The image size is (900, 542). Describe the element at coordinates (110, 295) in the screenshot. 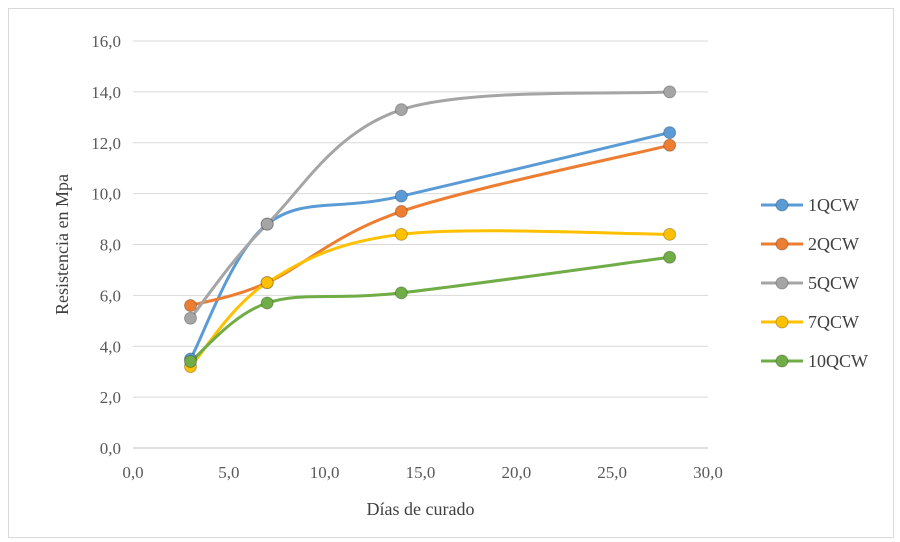

I see `y-tick-label: 6,0` at that location.